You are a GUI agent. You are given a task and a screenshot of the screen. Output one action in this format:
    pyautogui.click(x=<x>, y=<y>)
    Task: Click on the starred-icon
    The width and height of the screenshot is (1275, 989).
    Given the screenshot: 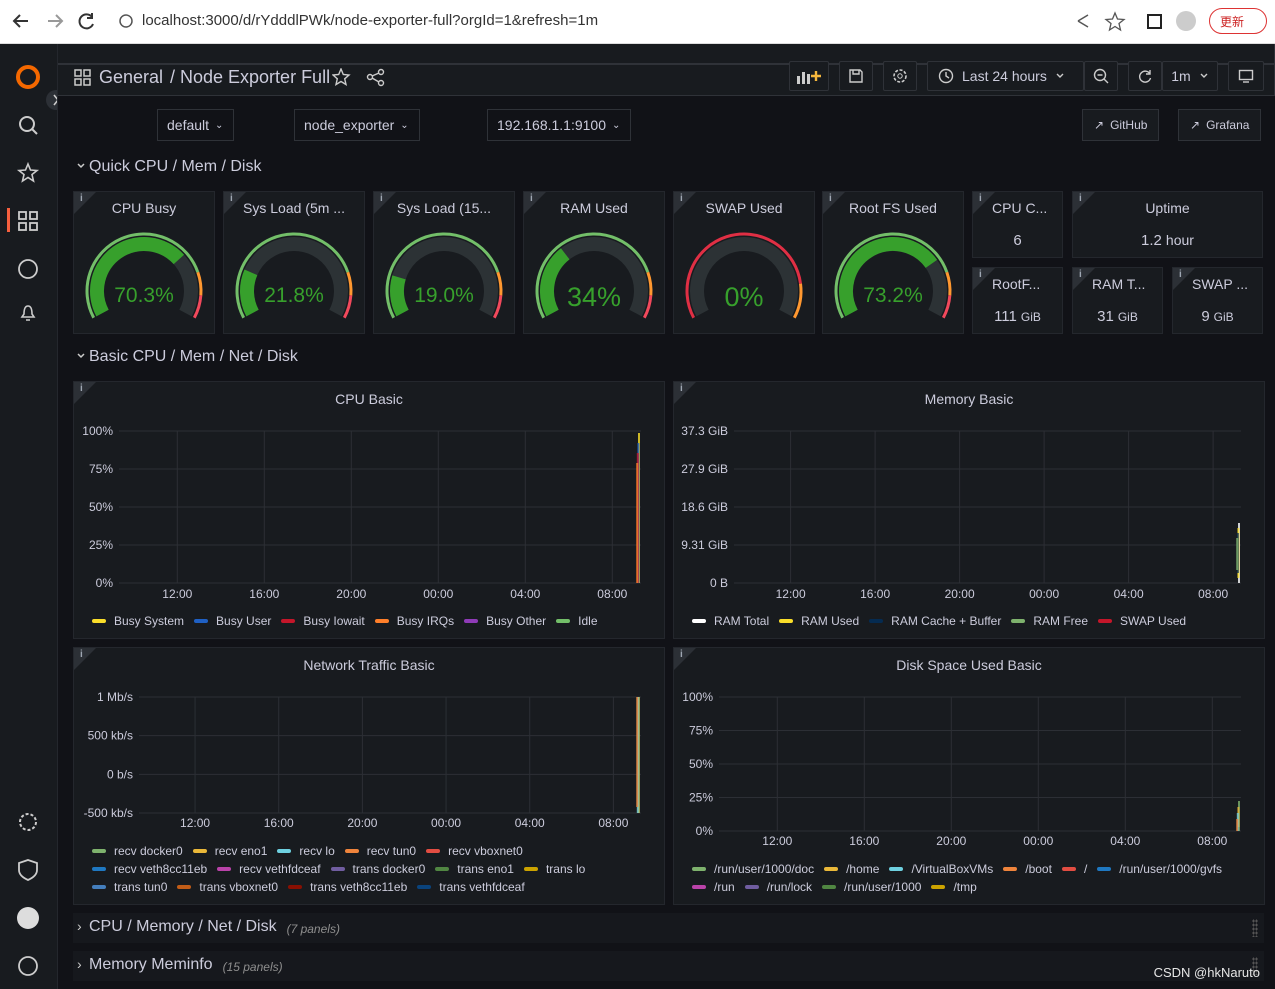 What is the action you would take?
    pyautogui.click(x=28, y=172)
    